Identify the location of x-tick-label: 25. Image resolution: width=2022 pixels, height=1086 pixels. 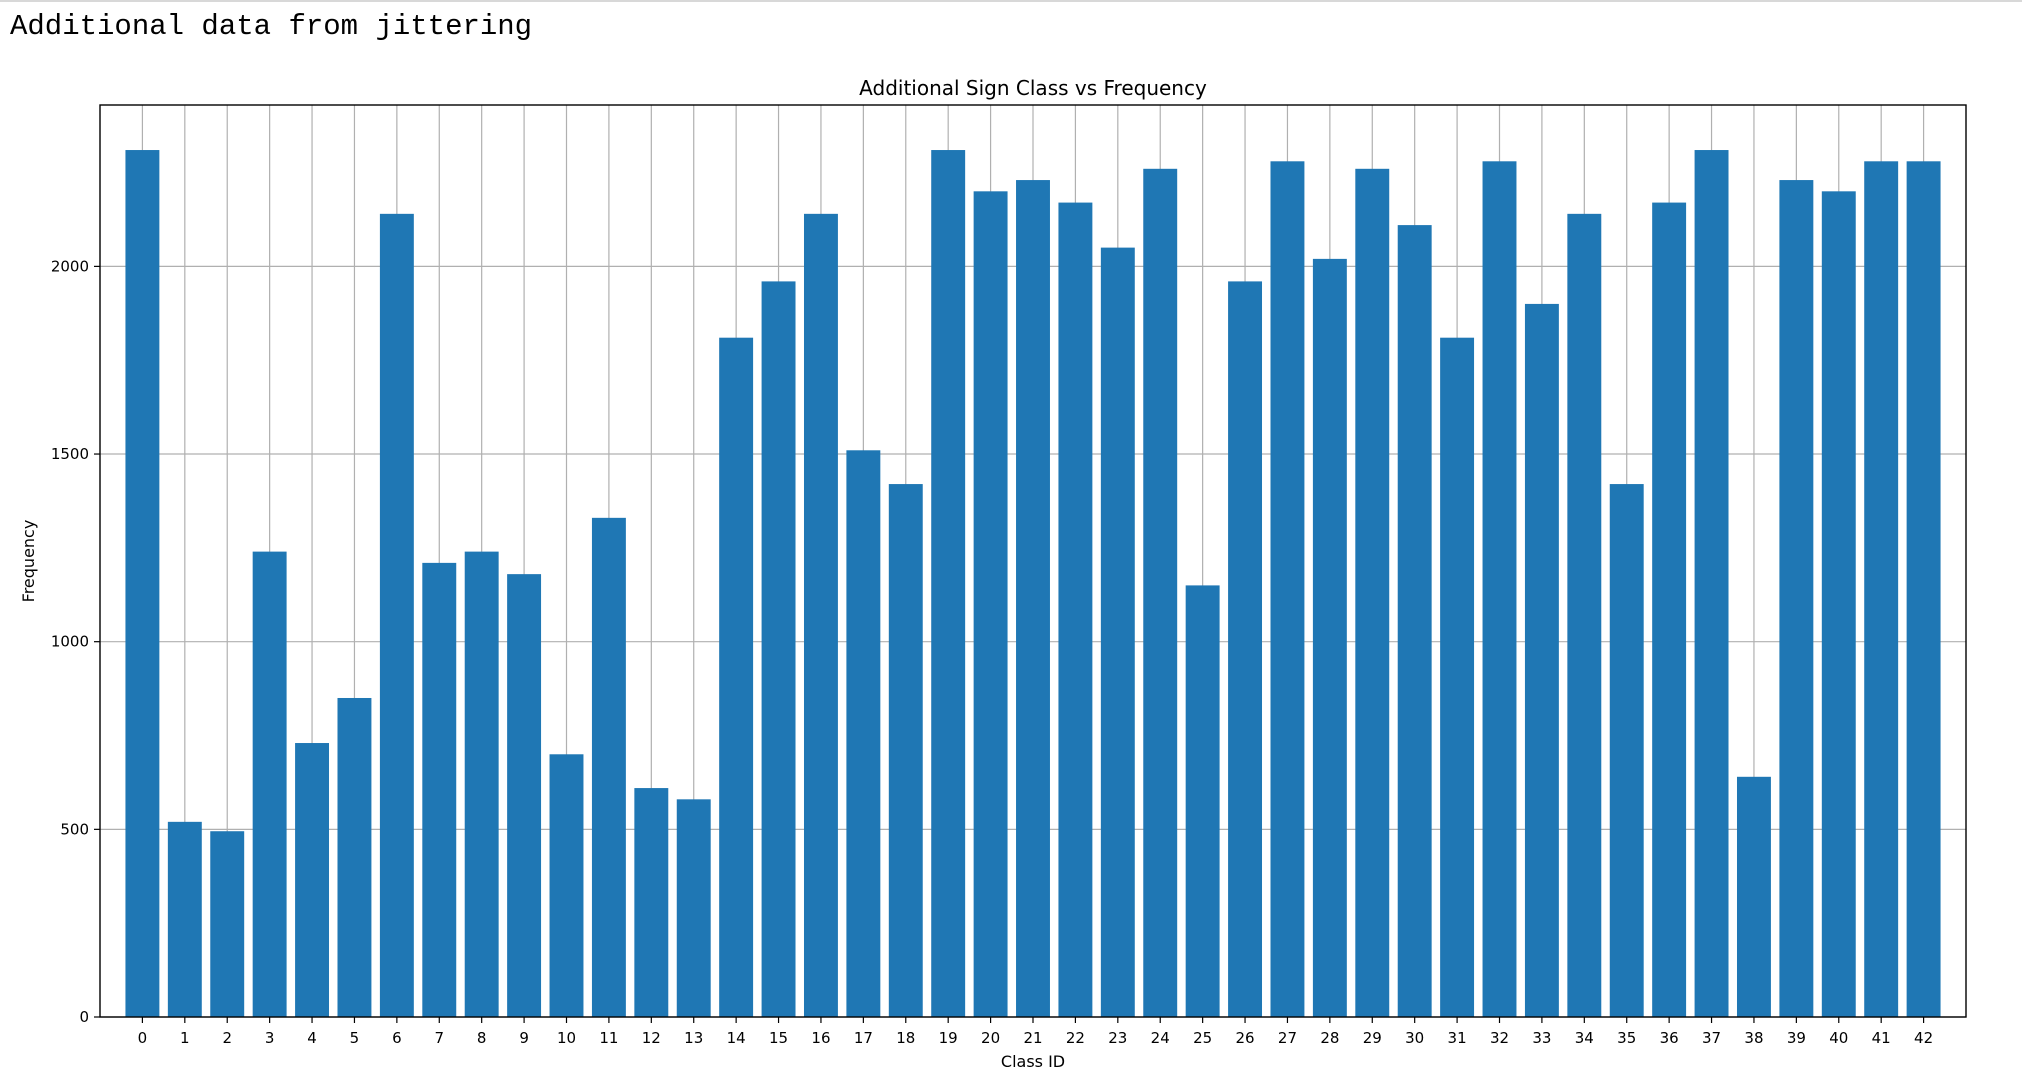
(1202, 1038).